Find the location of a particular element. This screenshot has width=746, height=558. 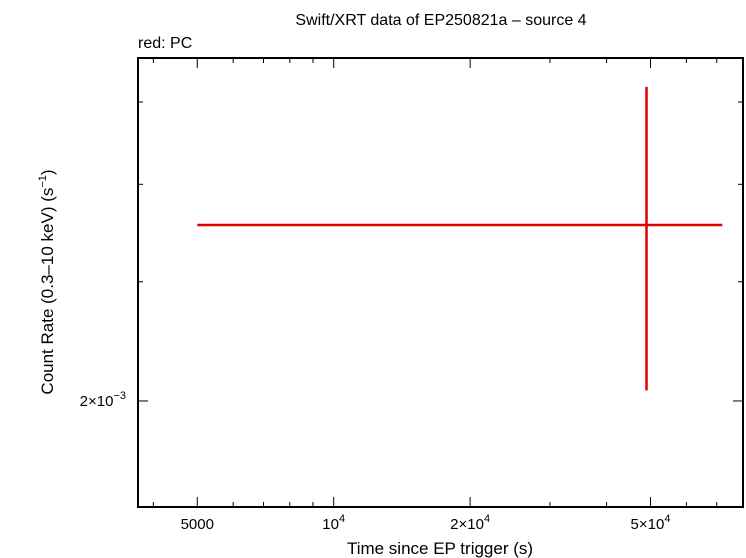

chart-subtitle: red: PC is located at coordinates (165, 43).